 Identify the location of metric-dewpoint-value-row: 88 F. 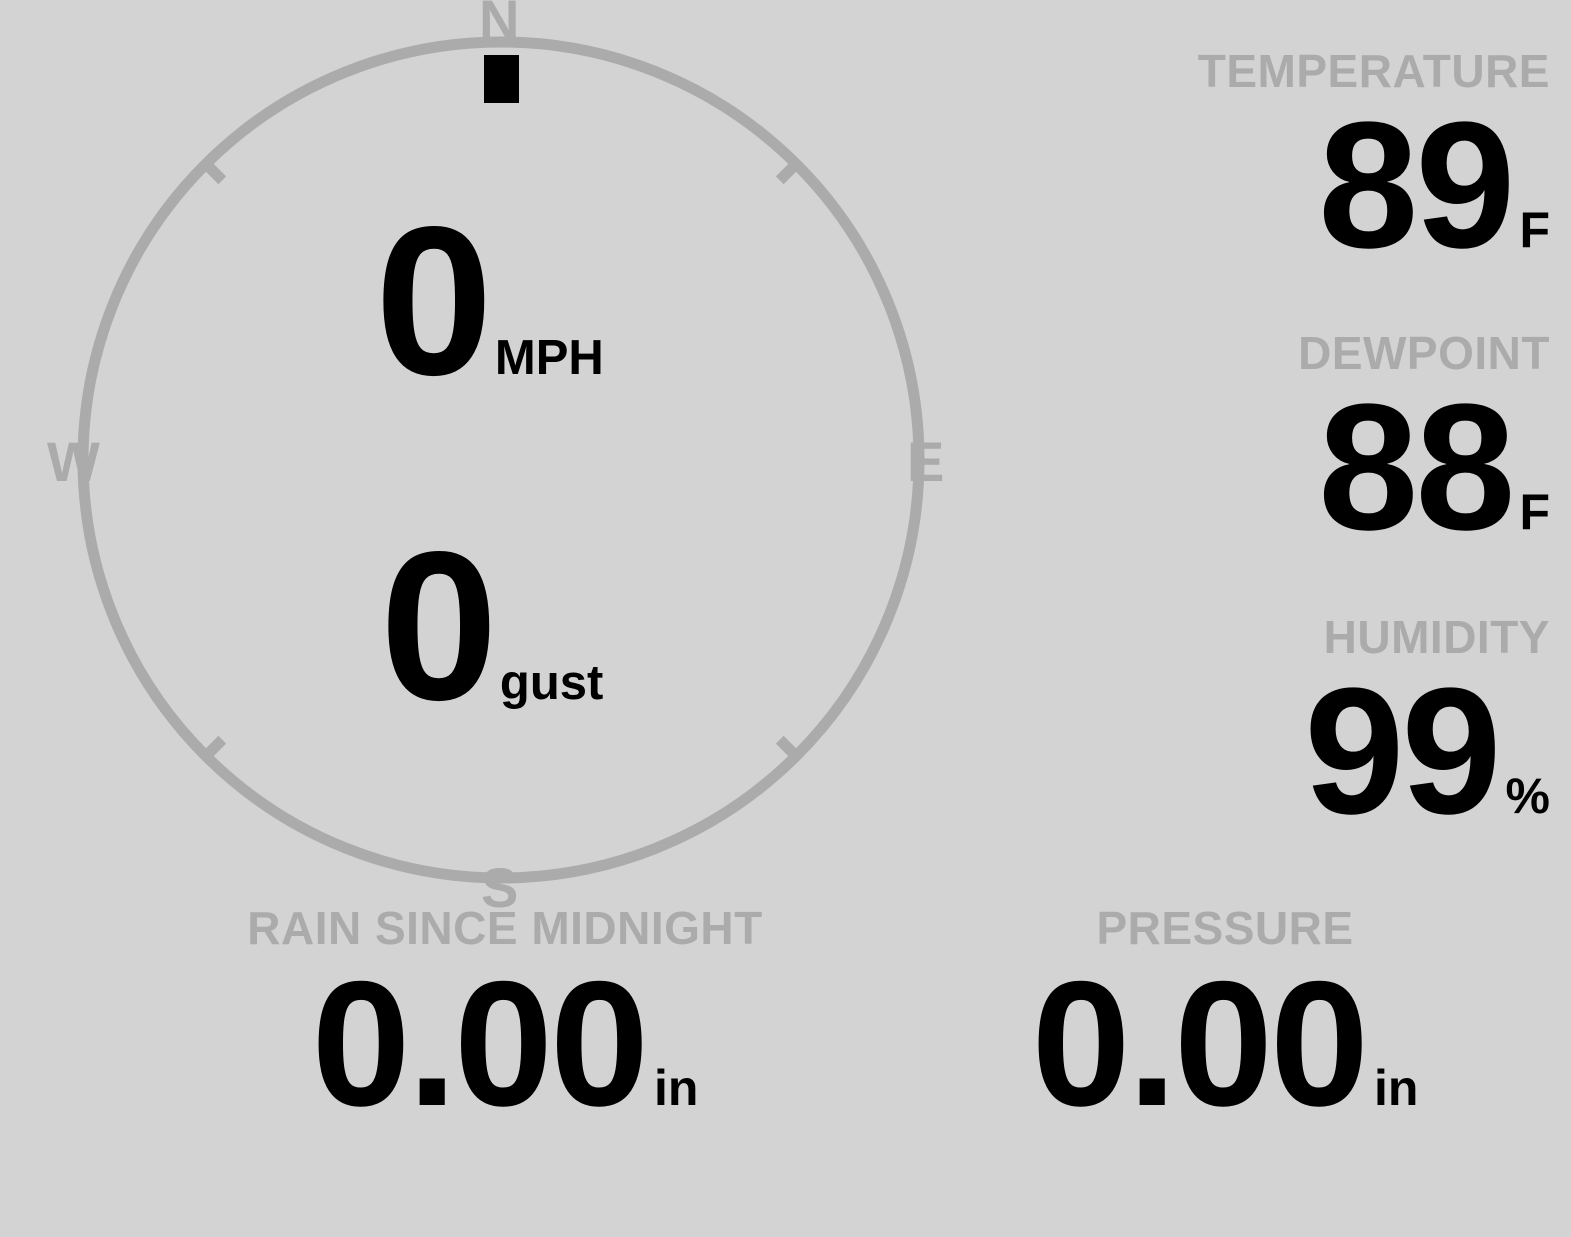
(1340, 468).